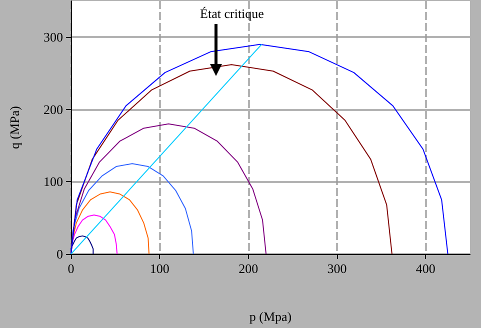  What do you see at coordinates (232, 14) in the screenshot?
I see `annotation: État critique` at bounding box center [232, 14].